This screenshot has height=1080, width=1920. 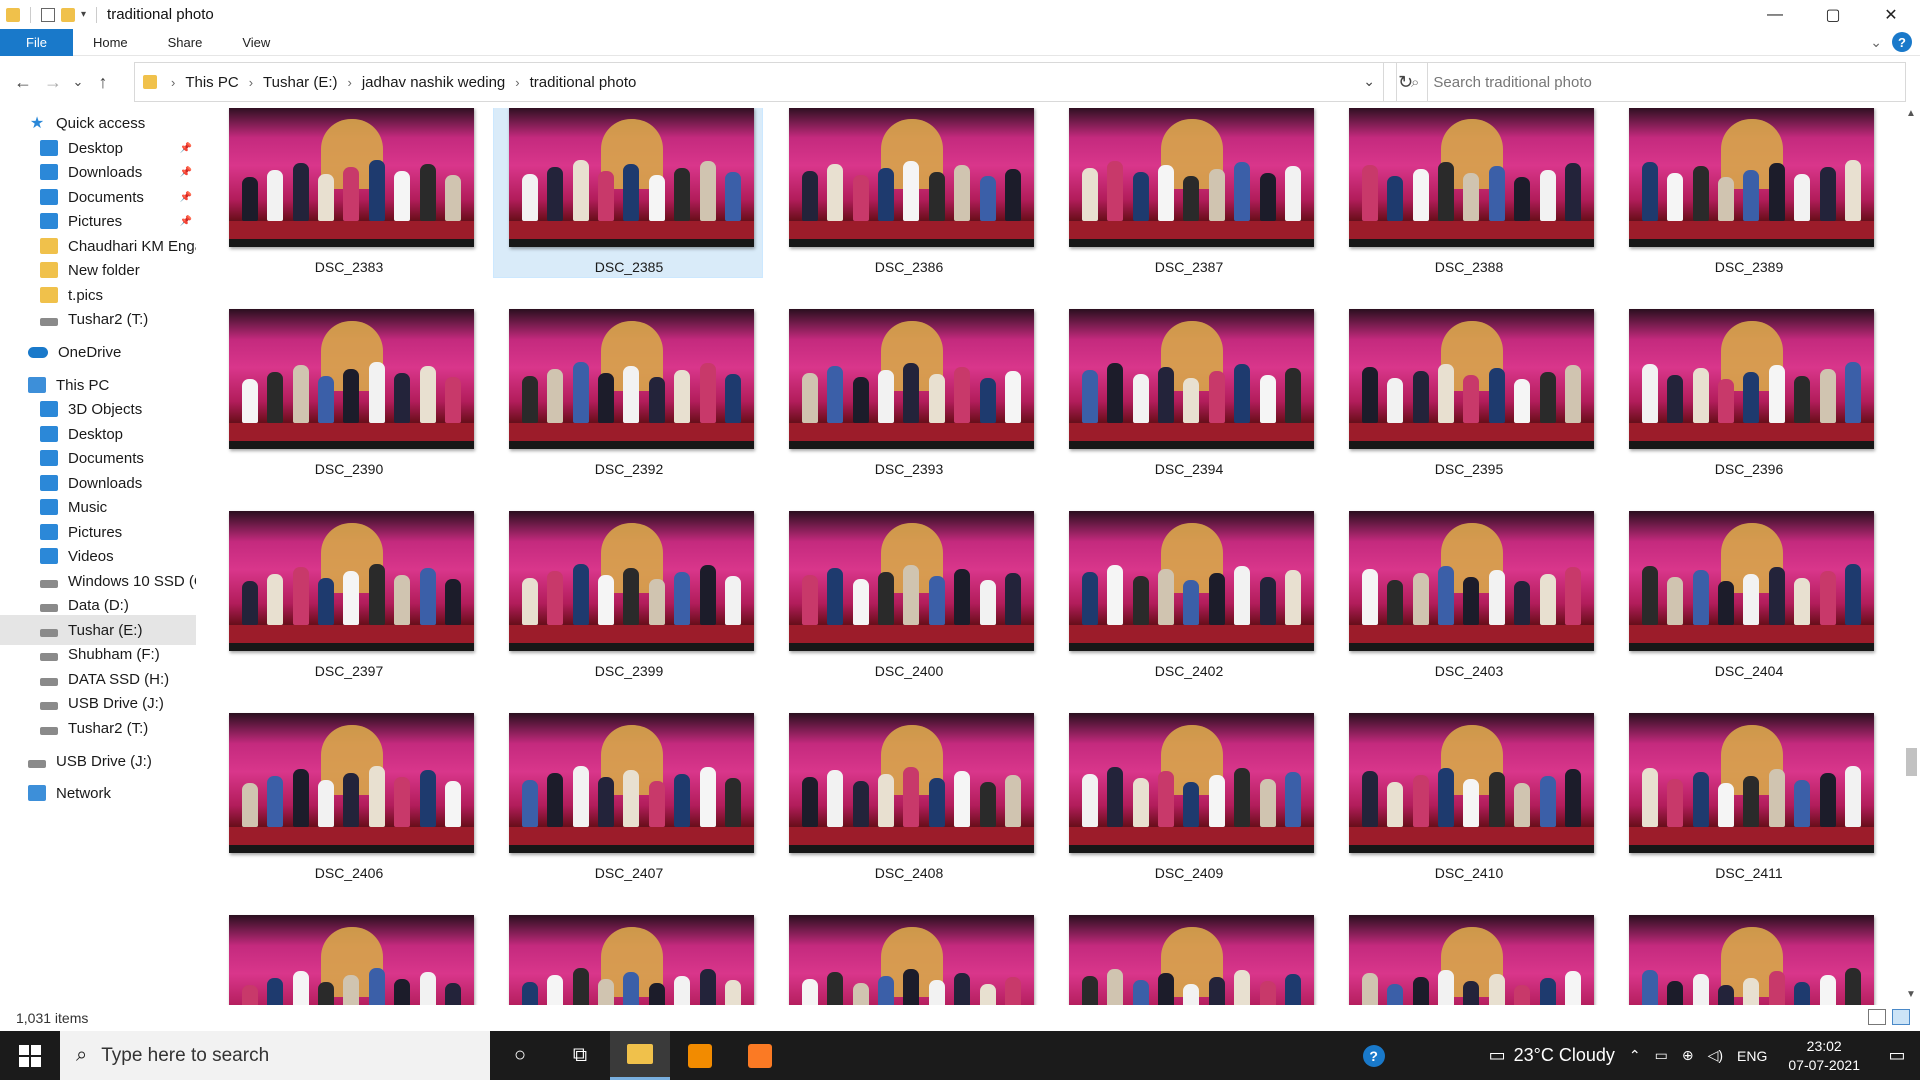 What do you see at coordinates (1824, 1056) in the screenshot?
I see `clock: 23:02 07-07-2021` at bounding box center [1824, 1056].